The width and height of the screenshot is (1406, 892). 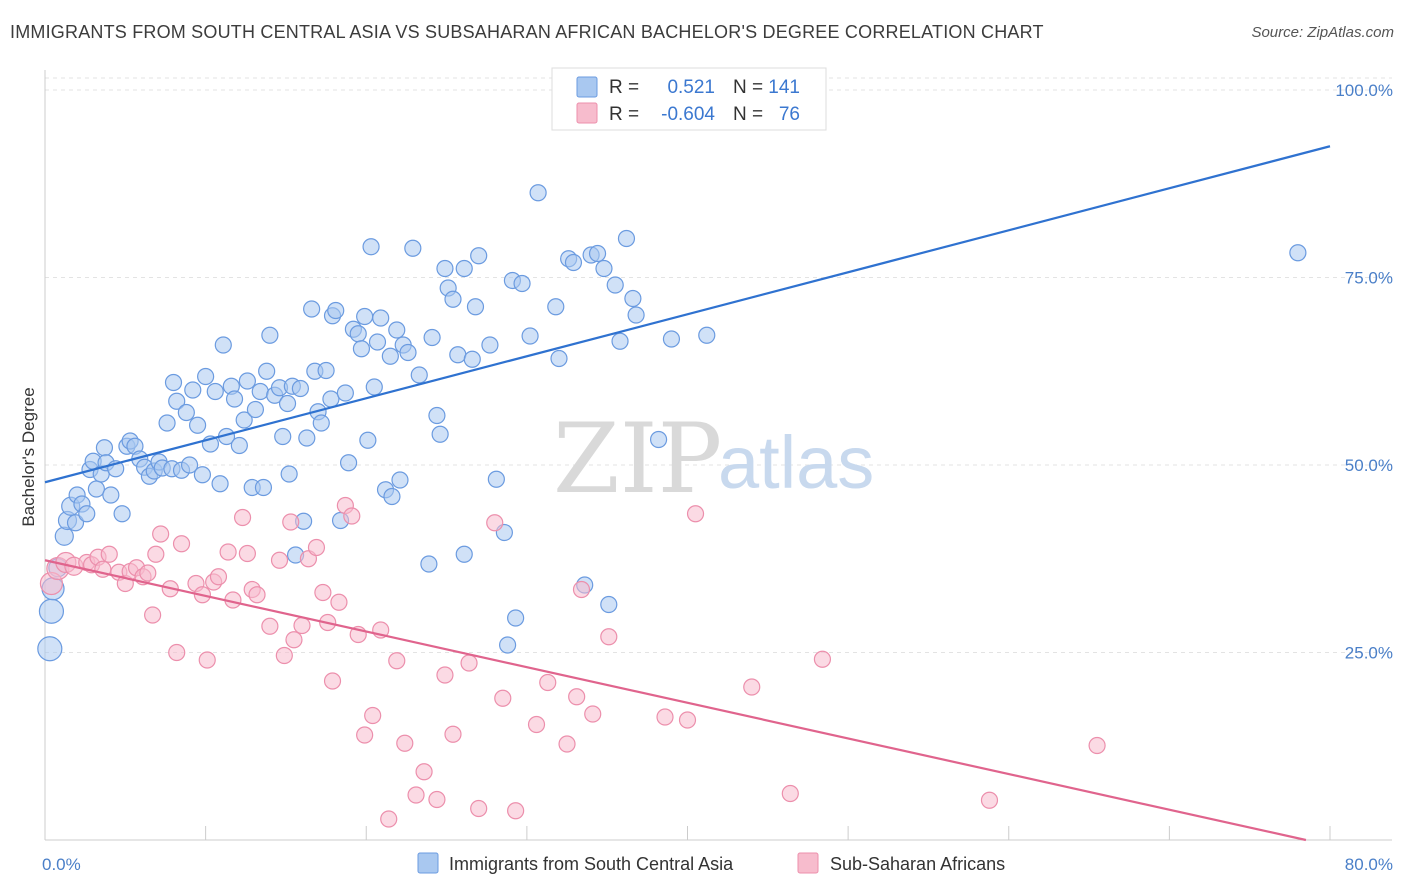 What do you see at coordinates (748, 87) in the screenshot?
I see `legend-n-label-1: N =` at bounding box center [748, 87].